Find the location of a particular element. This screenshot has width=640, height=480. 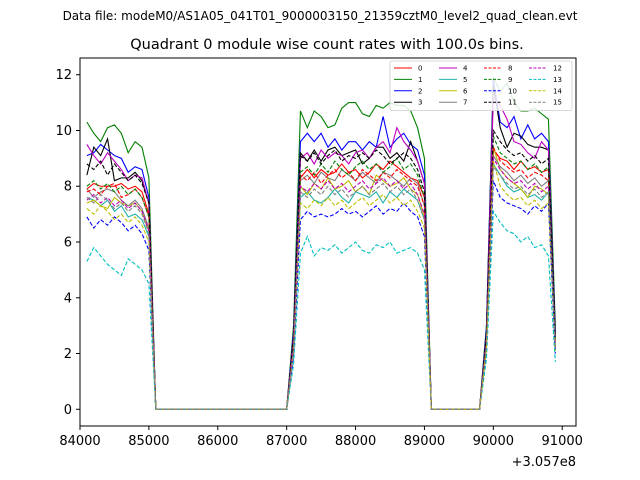

legend-label-1: 1 is located at coordinates (420, 80).